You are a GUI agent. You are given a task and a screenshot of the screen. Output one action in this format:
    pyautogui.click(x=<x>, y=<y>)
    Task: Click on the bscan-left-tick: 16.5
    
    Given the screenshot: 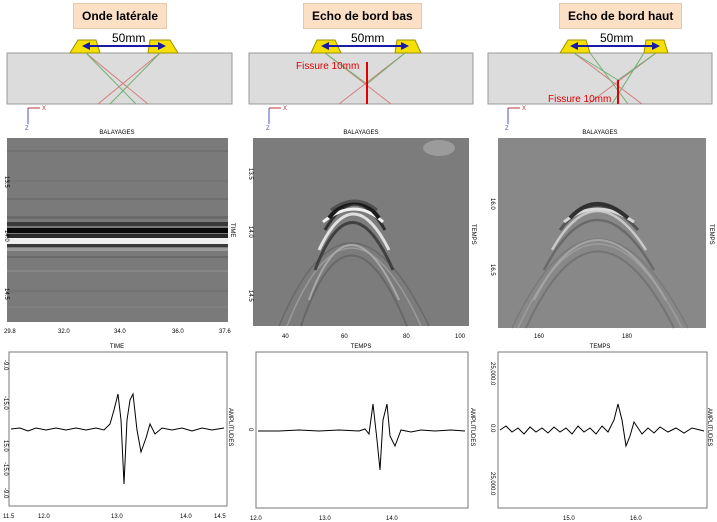 What is the action you would take?
    pyautogui.click(x=492, y=270)
    